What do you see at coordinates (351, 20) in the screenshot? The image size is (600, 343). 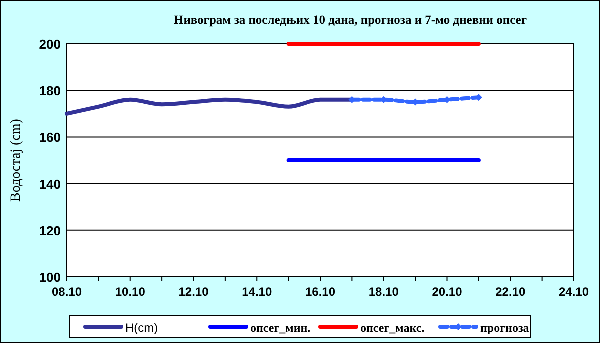 I see `chart-title: Нивограм за последњих 10 дана, прогноза и 7-мо дневни опсег` at bounding box center [351, 20].